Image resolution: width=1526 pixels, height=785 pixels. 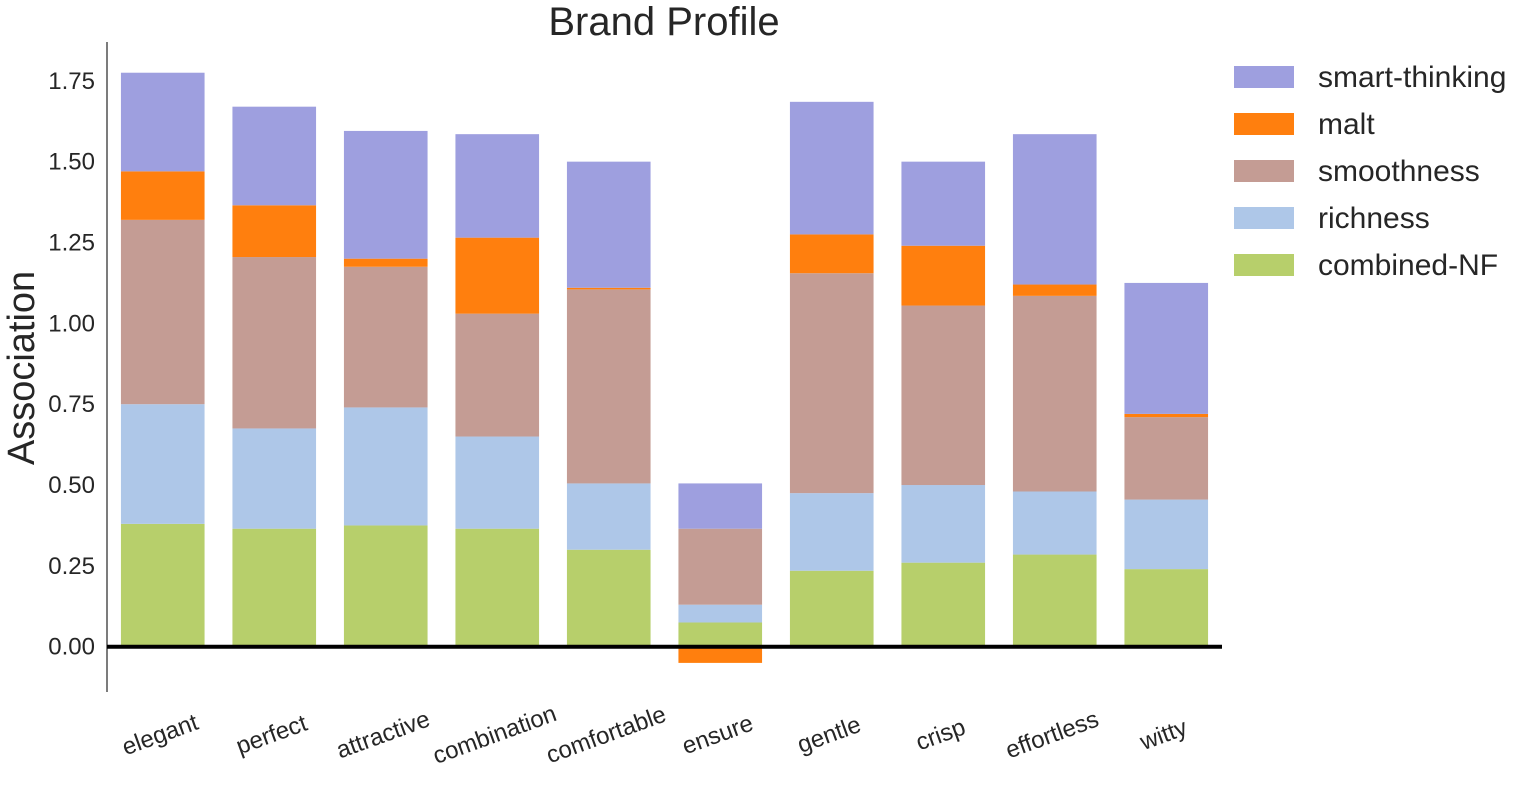 I want to click on bar-crisp-smart-thinking, so click(x=943, y=203).